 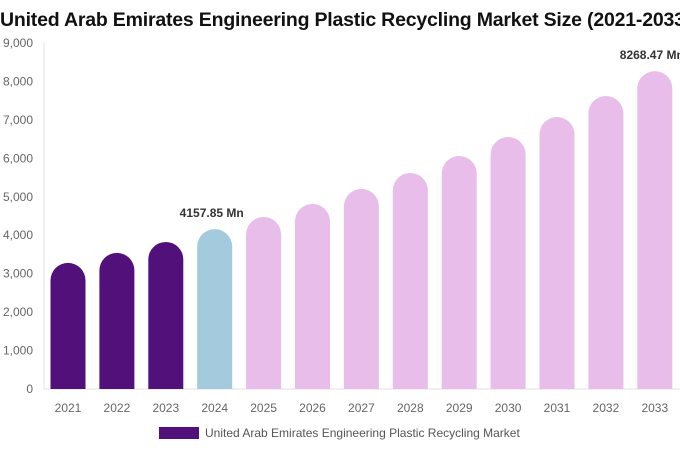 What do you see at coordinates (650, 55) in the screenshot?
I see `data-label: 8268.47 Mn` at bounding box center [650, 55].